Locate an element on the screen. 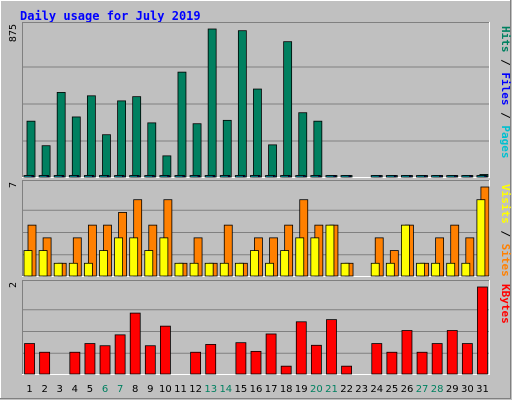 This screenshot has width=512, height=400. legend-hits: Hits is located at coordinates (505, 39).